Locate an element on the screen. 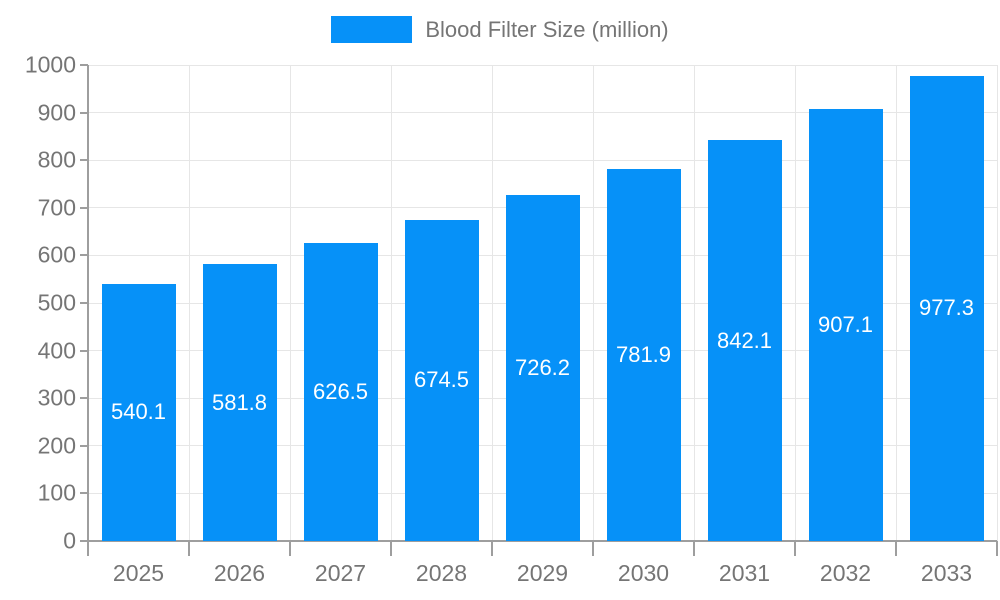  bar-value-label: 674.5 is located at coordinates (441, 380).